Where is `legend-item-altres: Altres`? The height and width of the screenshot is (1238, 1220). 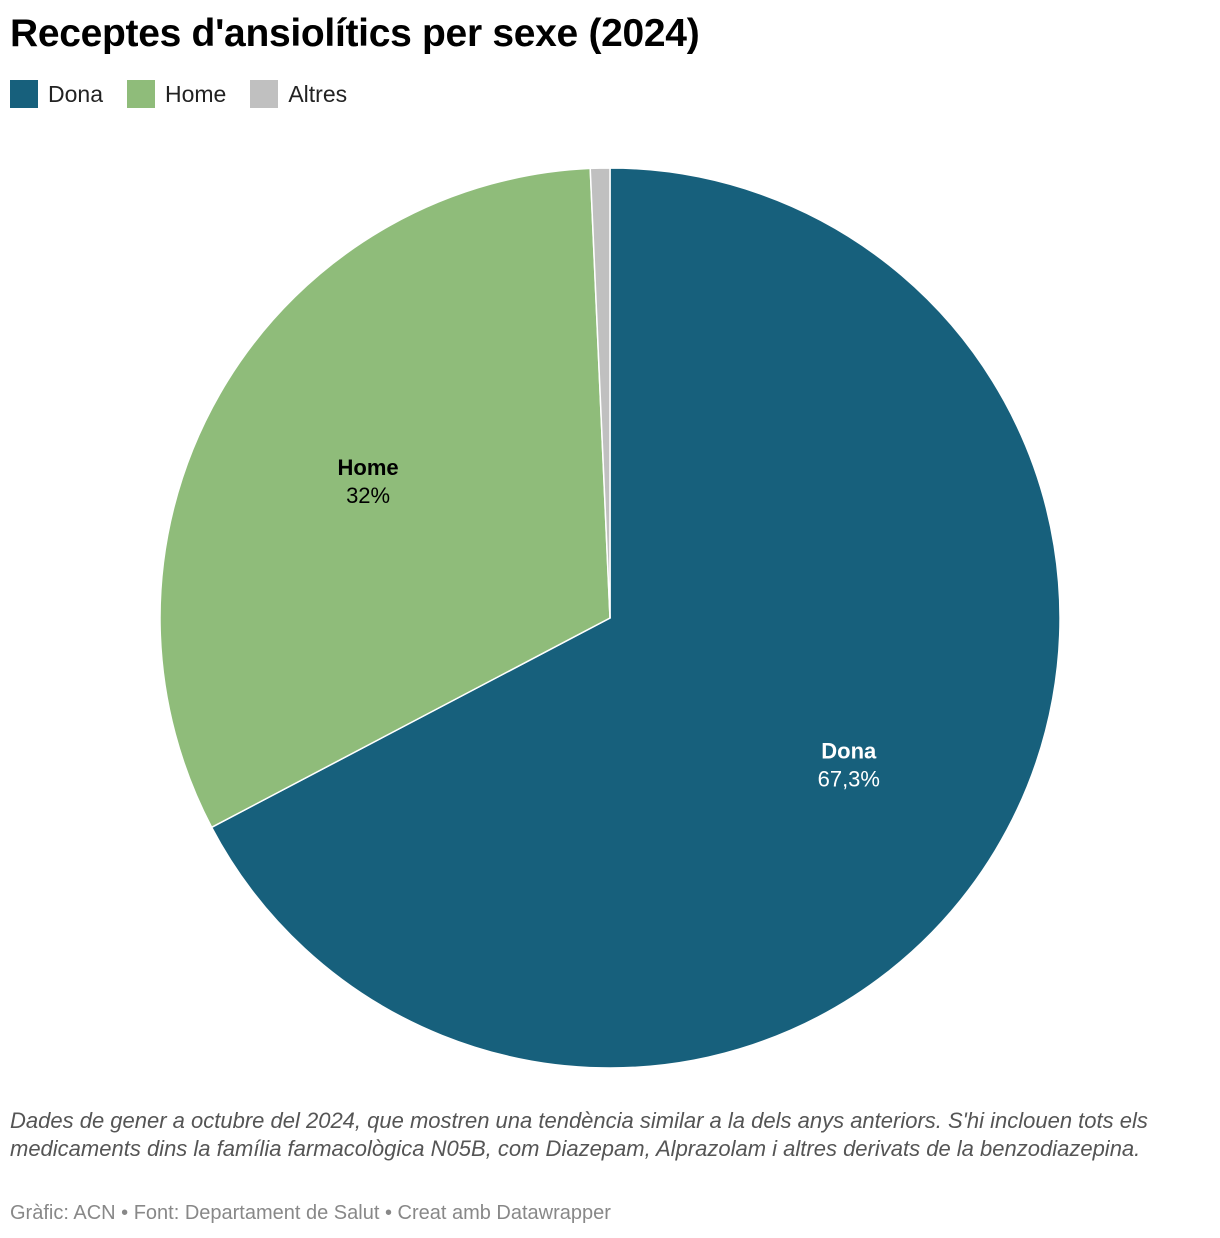
legend-item-altres: Altres is located at coordinates (298, 94).